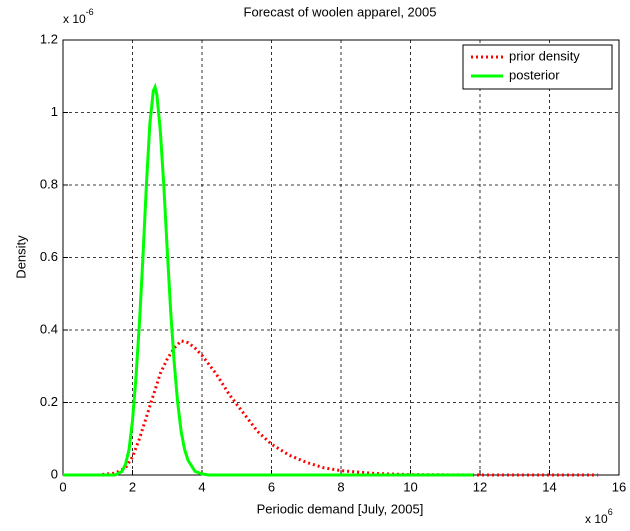  What do you see at coordinates (549, 486) in the screenshot?
I see `x-tick-label: 14` at bounding box center [549, 486].